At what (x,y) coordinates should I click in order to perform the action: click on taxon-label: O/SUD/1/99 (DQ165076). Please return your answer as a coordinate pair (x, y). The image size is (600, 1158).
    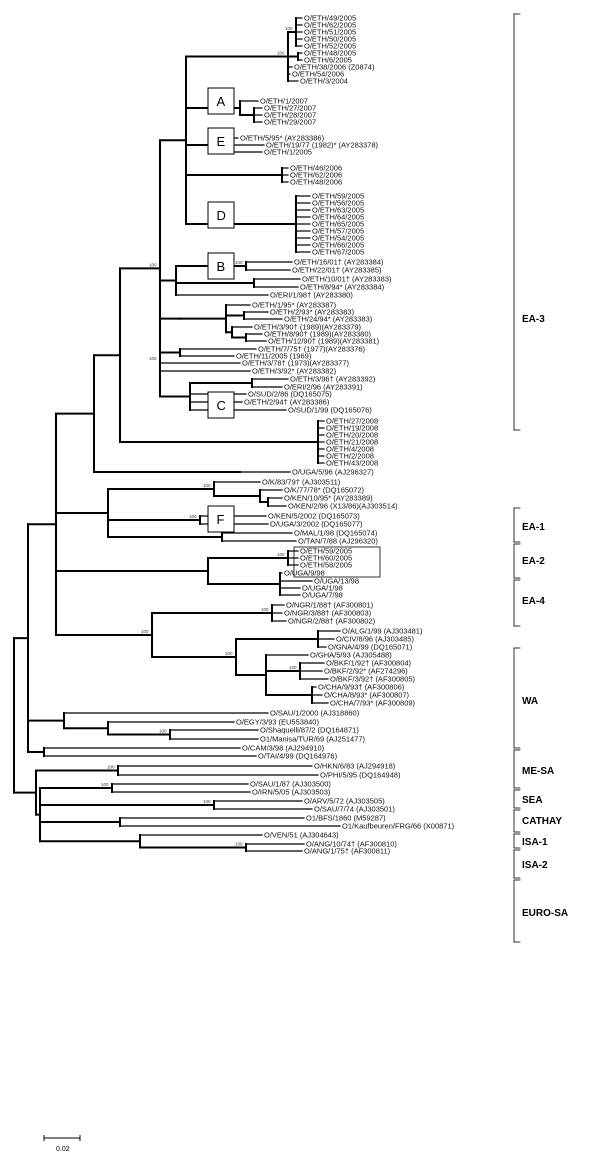
    Looking at the image, I should click on (330, 410).